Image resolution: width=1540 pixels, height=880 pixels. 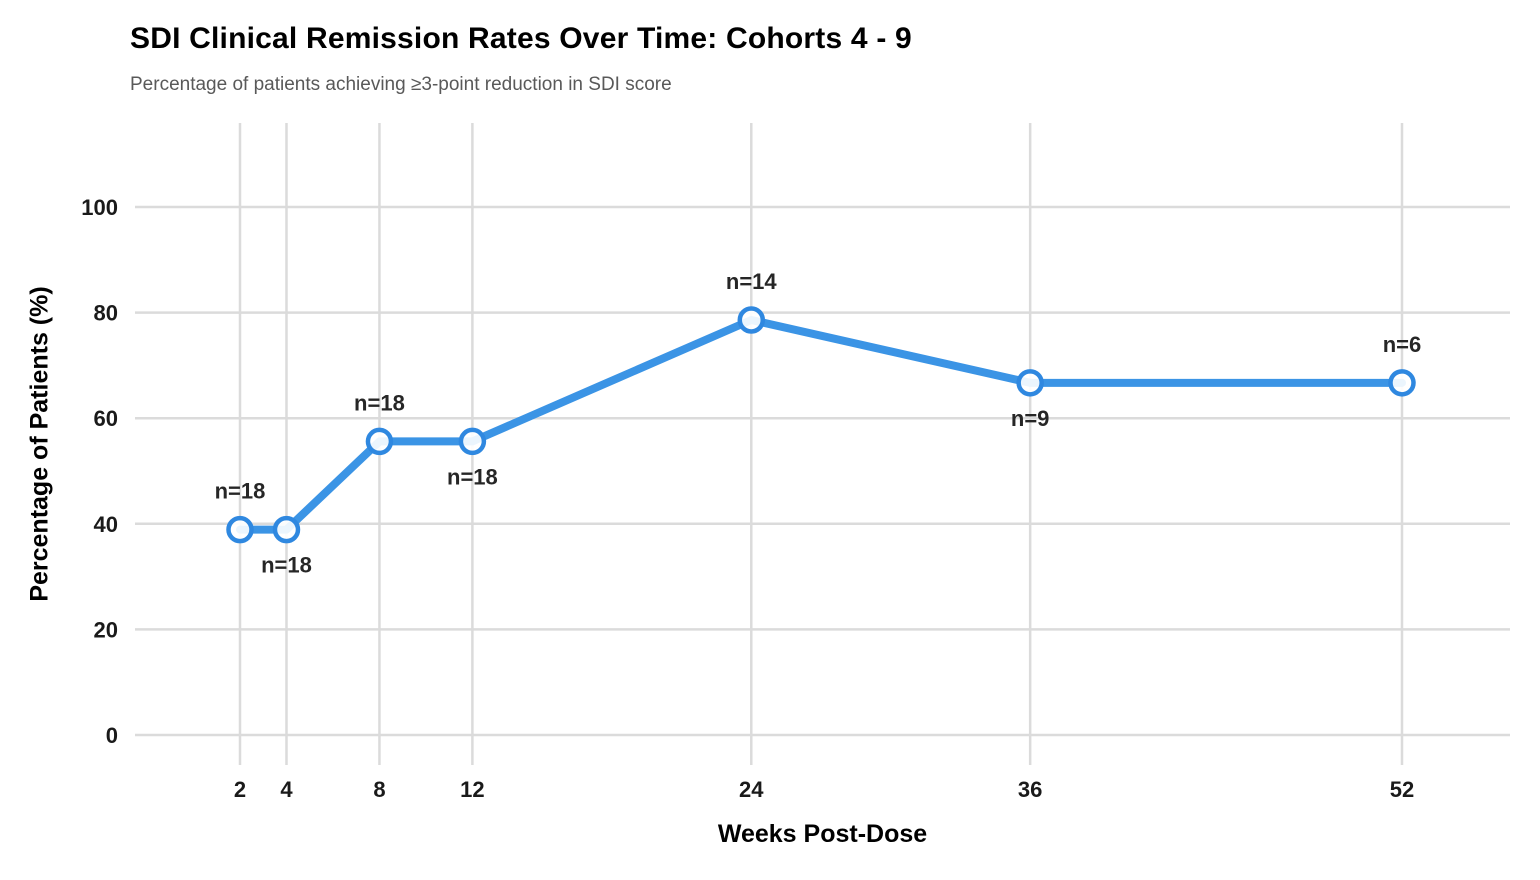 What do you see at coordinates (99, 207) in the screenshot?
I see `y-tick-label: 100` at bounding box center [99, 207].